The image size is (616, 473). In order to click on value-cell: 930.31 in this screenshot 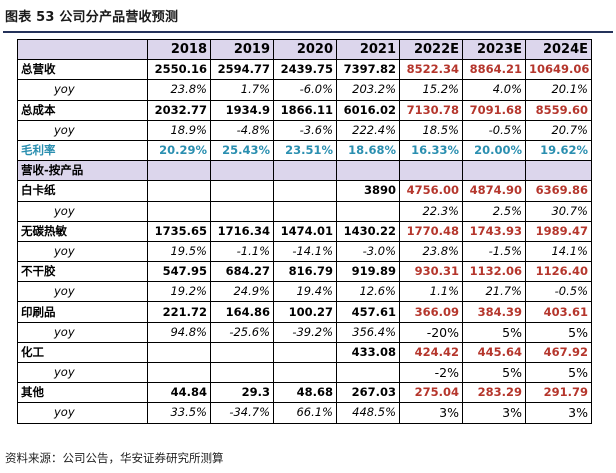, I will do `click(431, 272)`.